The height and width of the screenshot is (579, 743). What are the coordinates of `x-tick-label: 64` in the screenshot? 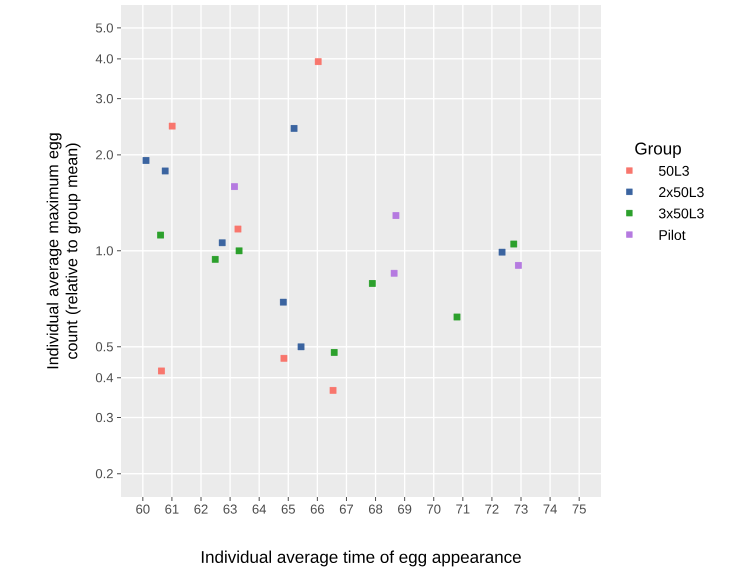 It's located at (259, 509).